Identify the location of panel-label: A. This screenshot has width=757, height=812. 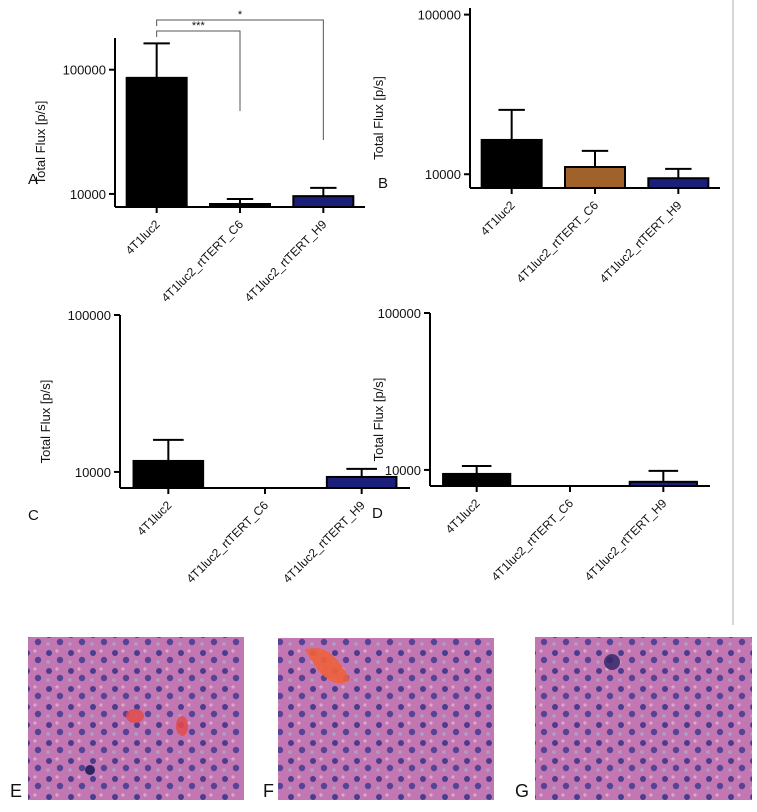
(33, 179).